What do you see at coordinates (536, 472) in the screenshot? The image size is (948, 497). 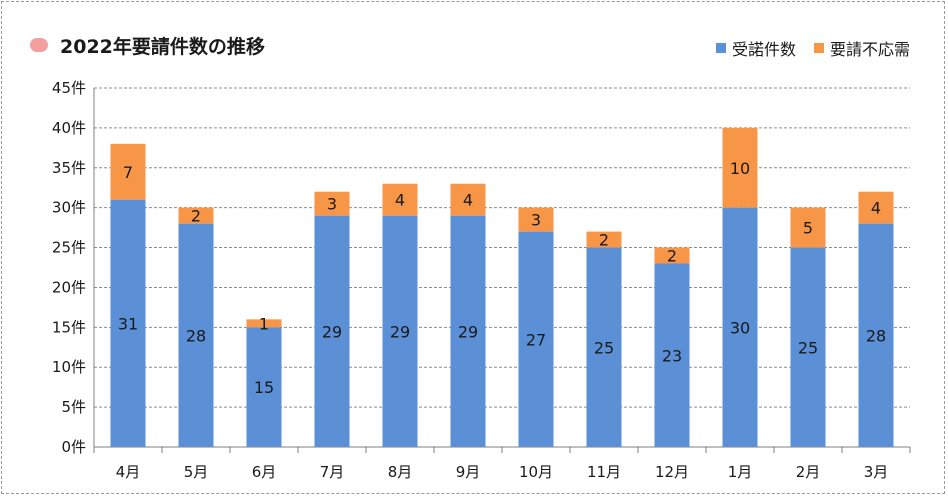 I see `x-tick-label: 10月` at bounding box center [536, 472].